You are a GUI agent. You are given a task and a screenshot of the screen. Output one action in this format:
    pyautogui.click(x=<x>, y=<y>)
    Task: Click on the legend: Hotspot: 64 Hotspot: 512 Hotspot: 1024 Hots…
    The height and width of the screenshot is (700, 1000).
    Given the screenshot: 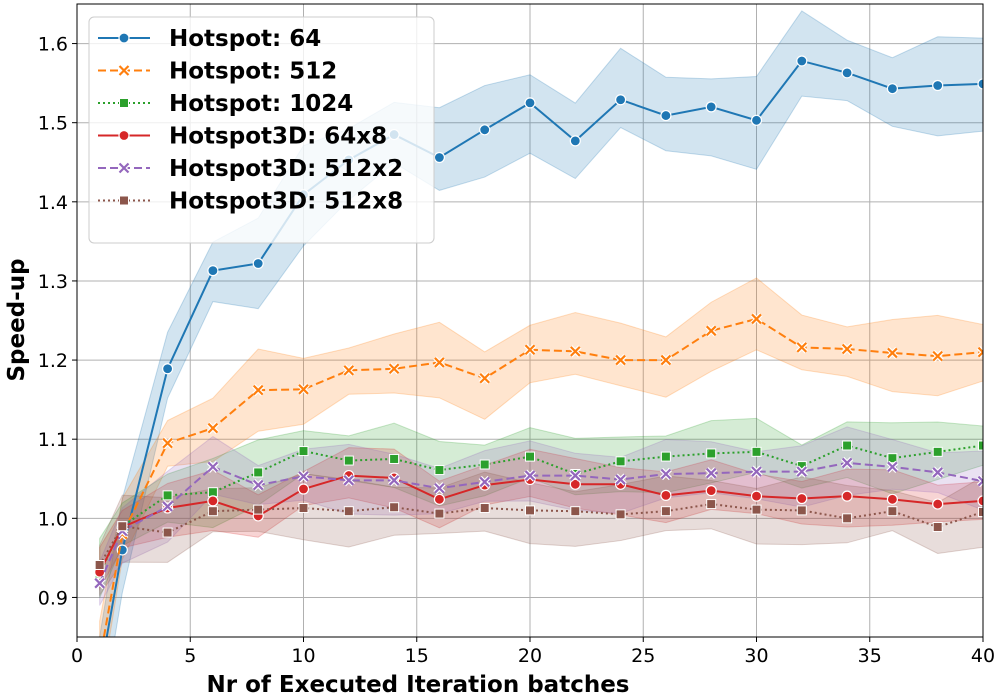 What is the action you would take?
    pyautogui.click(x=261, y=130)
    